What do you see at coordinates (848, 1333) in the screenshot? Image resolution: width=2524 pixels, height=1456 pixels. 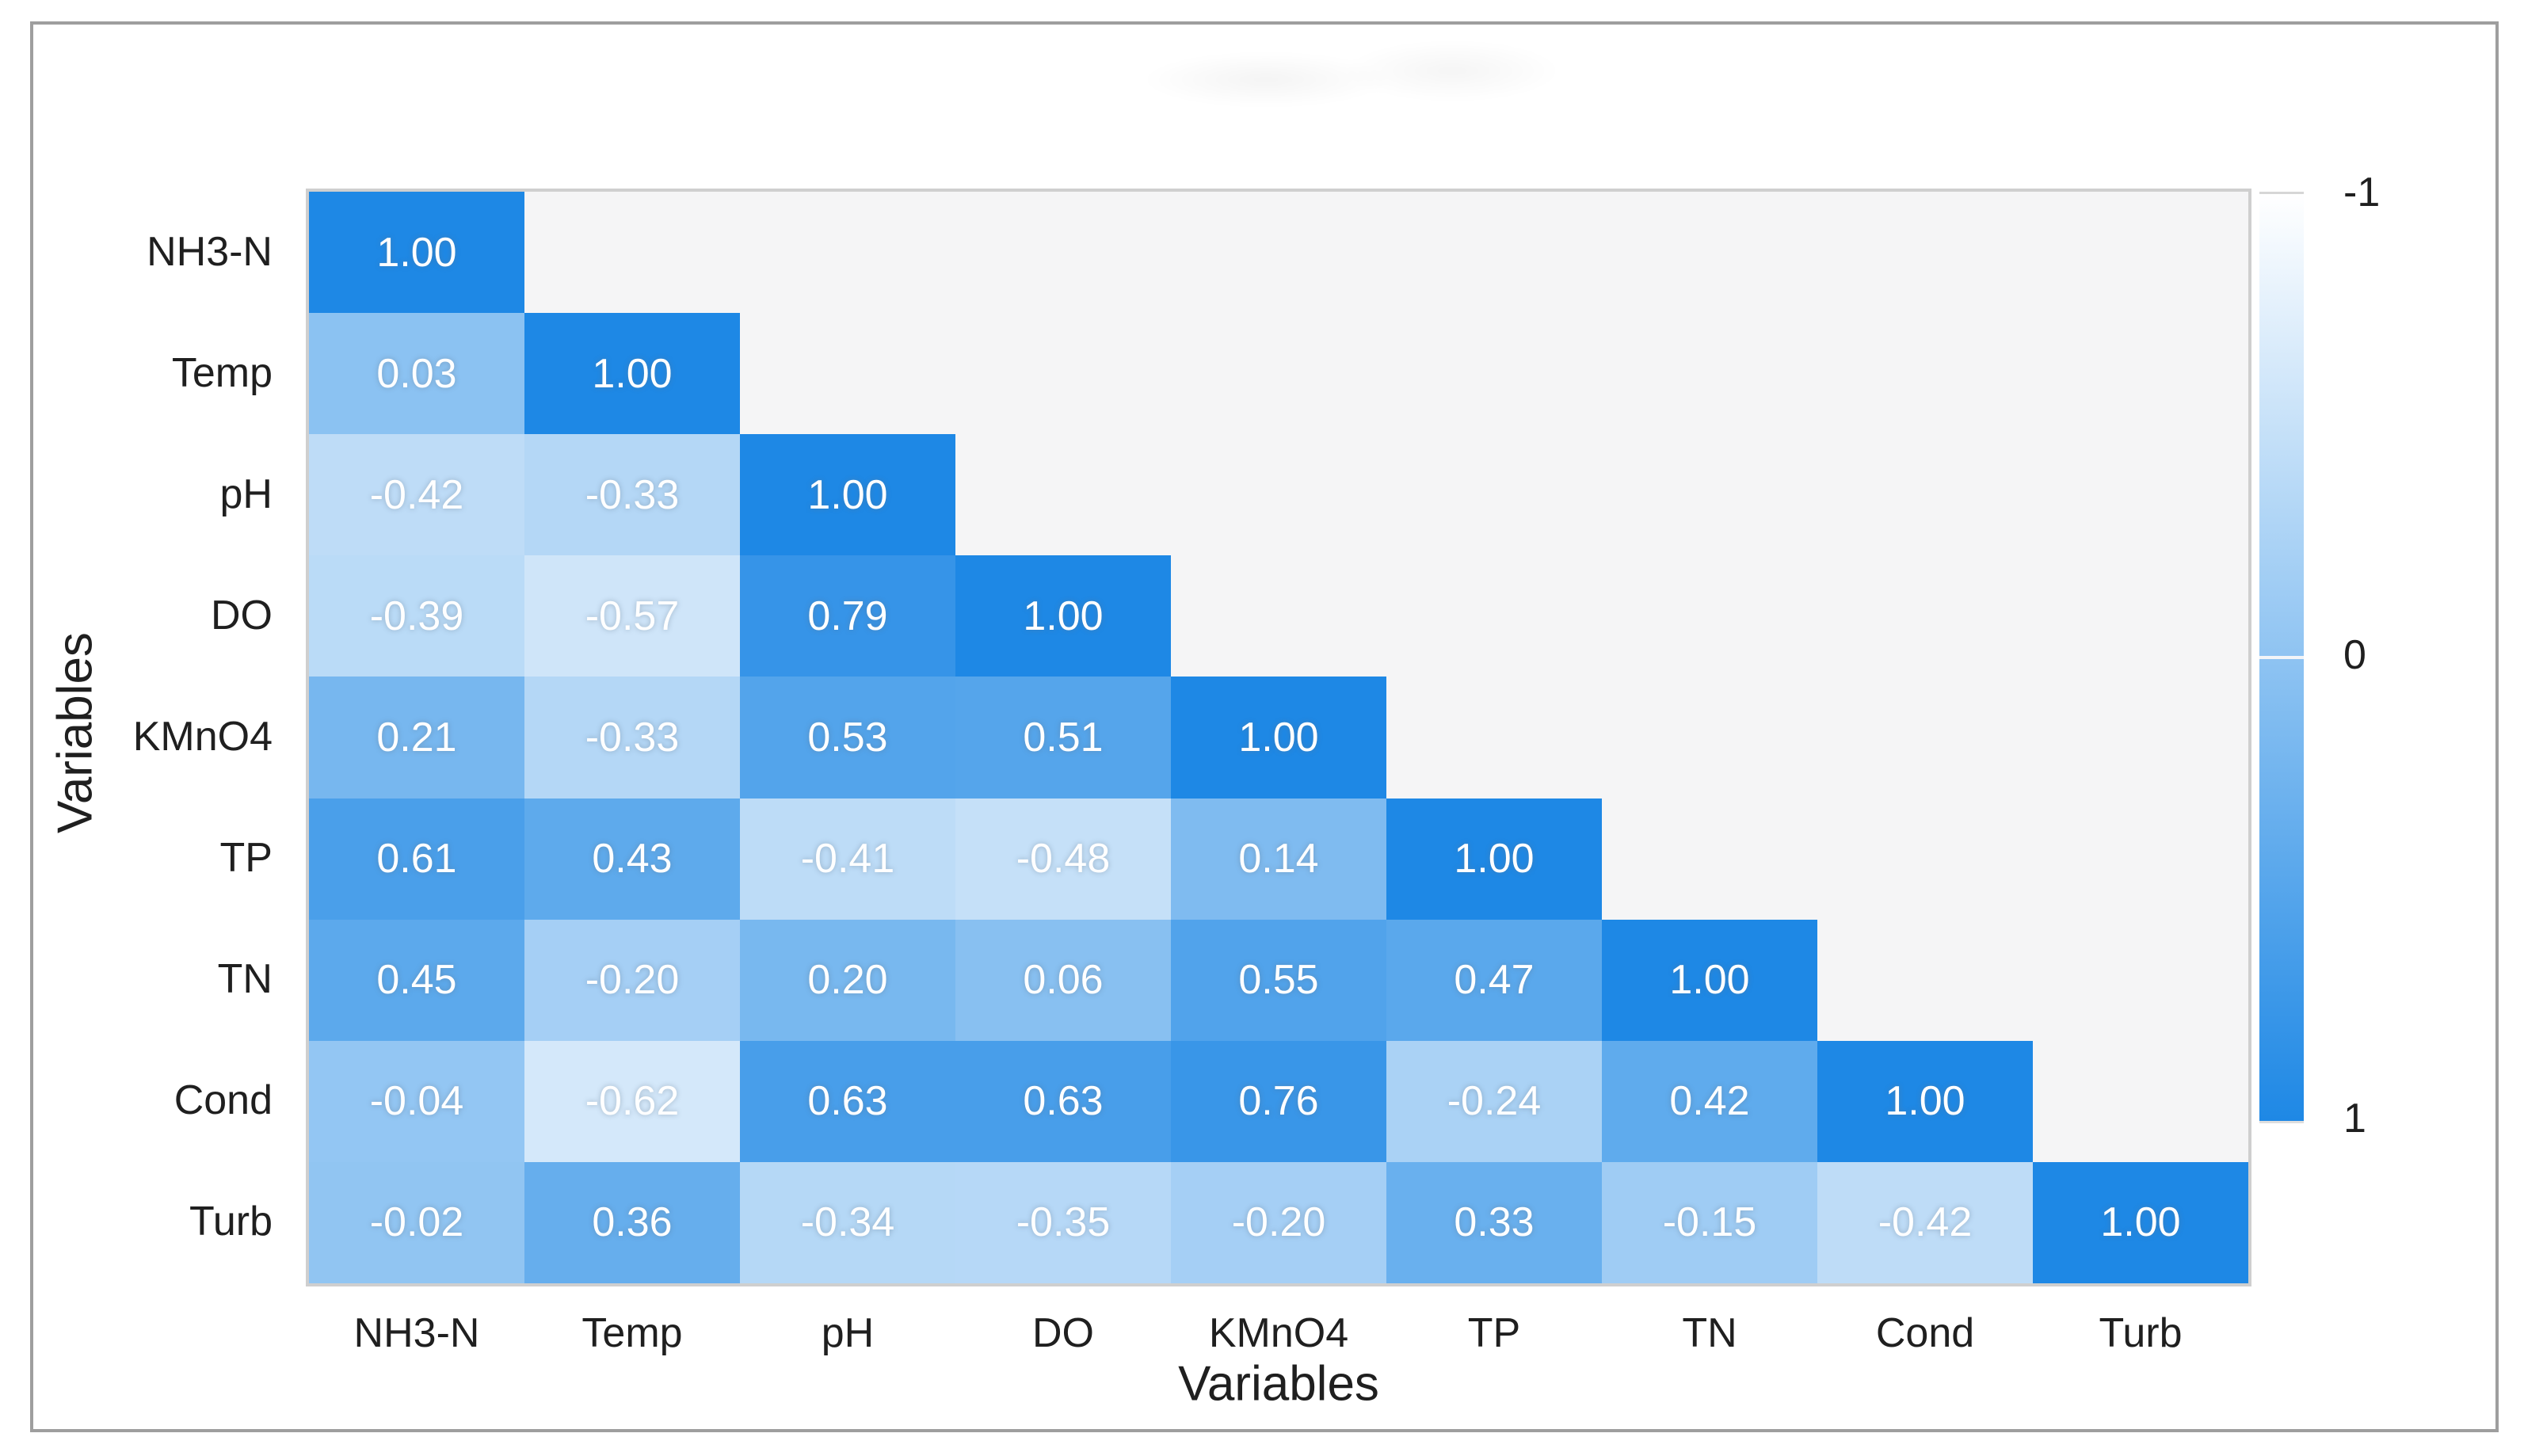 I see `x-tick-label-pH: pH` at bounding box center [848, 1333].